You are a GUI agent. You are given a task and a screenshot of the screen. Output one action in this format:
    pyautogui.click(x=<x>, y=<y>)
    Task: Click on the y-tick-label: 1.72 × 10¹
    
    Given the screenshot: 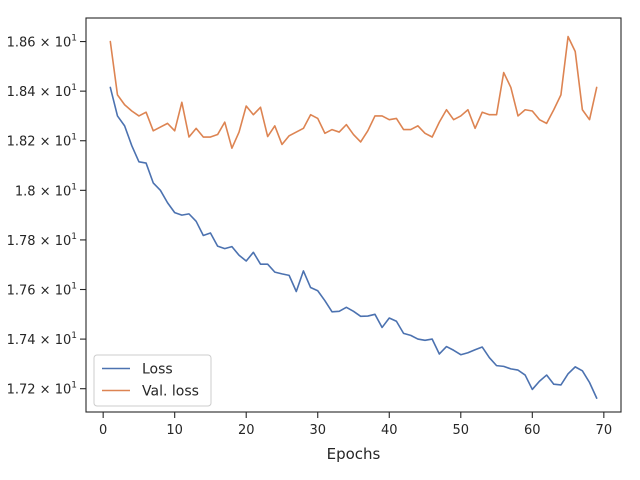 What is the action you would take?
    pyautogui.click(x=42, y=389)
    